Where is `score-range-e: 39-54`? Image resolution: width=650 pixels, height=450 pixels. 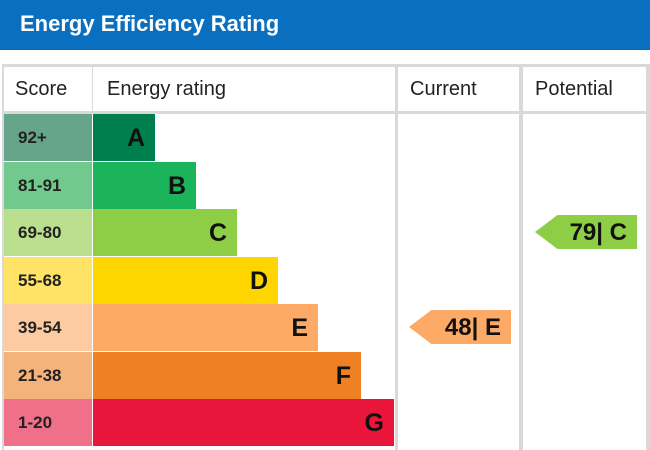 score-range-e: 39-54 is located at coordinates (48, 327).